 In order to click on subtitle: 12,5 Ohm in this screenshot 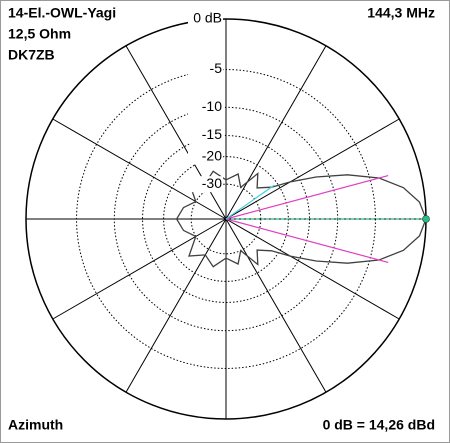, I will do `click(39, 34)`.